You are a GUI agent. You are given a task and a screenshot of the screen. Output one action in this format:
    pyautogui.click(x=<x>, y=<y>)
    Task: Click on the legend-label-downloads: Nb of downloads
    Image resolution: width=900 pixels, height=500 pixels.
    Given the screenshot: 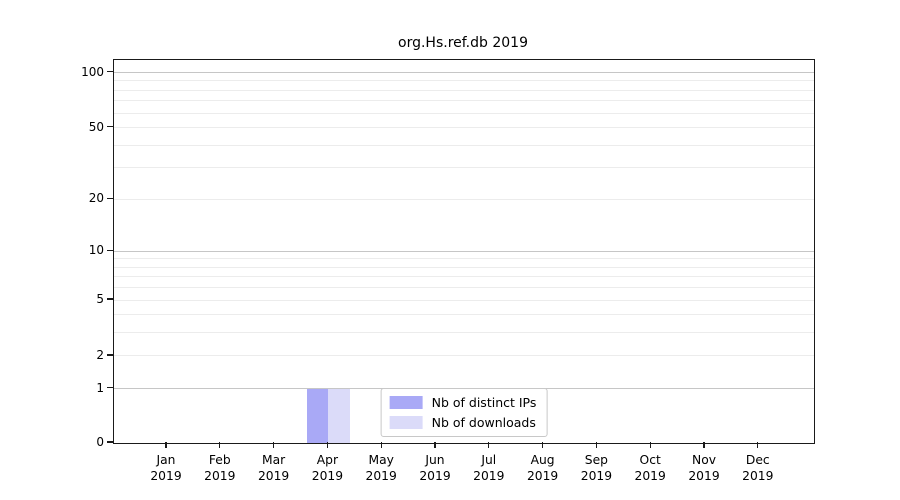 What is the action you would take?
    pyautogui.click(x=483, y=422)
    